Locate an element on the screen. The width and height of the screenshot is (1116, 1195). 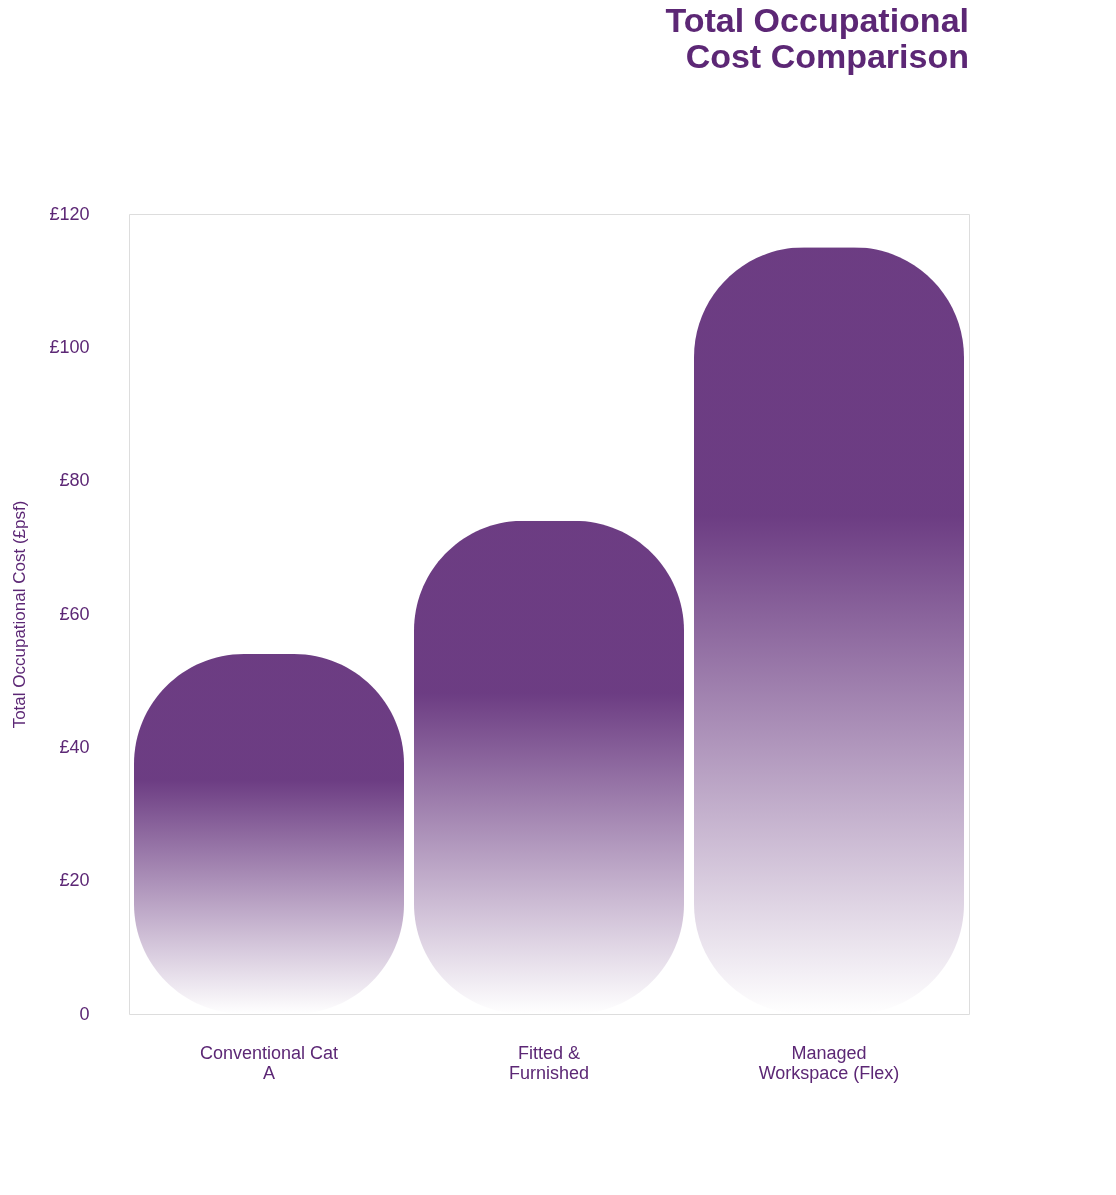
x-tick-label: Conventional Cat A is located at coordinates (269, 1062).